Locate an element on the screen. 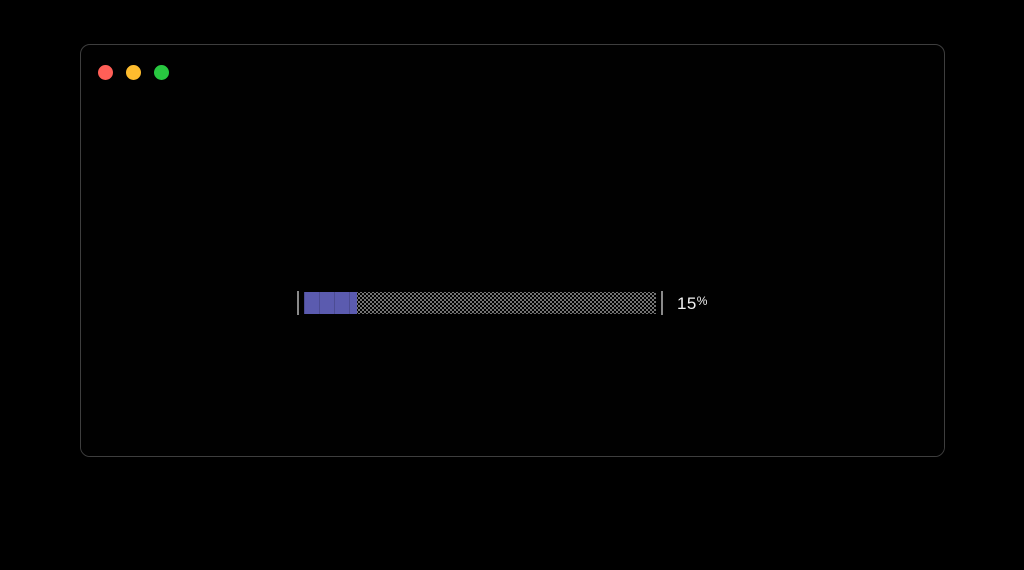 The height and width of the screenshot is (570, 1024). progress-bar-track is located at coordinates (480, 302).